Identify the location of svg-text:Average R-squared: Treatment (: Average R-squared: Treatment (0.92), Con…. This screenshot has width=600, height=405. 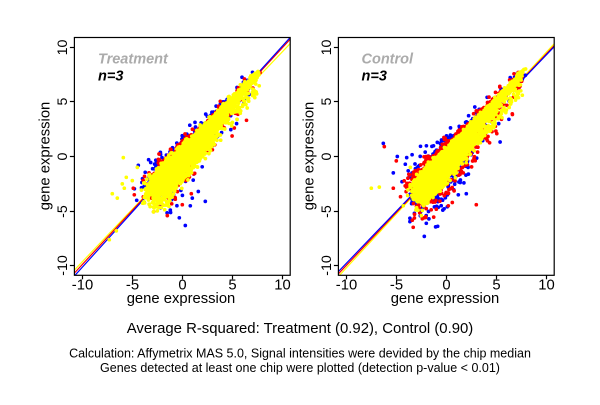
(300, 329).